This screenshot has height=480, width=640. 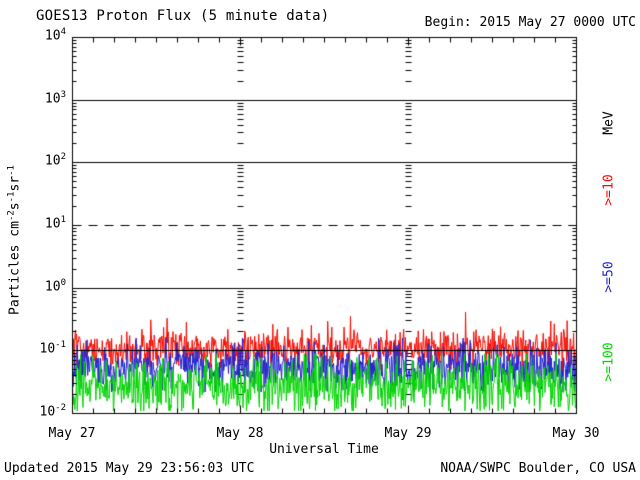 What do you see at coordinates (55, 286) in the screenshot?
I see `y-tick-label: 10⁰` at bounding box center [55, 286].